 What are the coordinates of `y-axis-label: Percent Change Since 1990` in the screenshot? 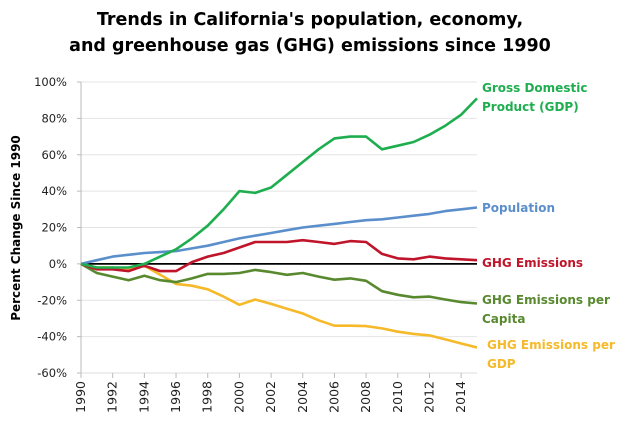 It's located at (16, 228).